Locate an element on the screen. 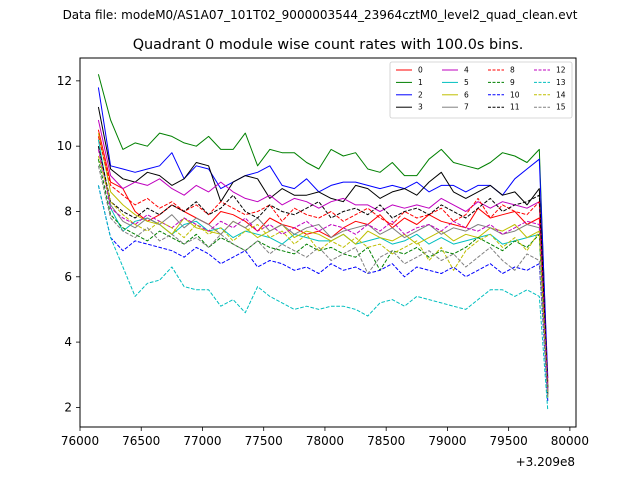 The image size is (640, 480). x-tick-label: 76000 is located at coordinates (80, 441).